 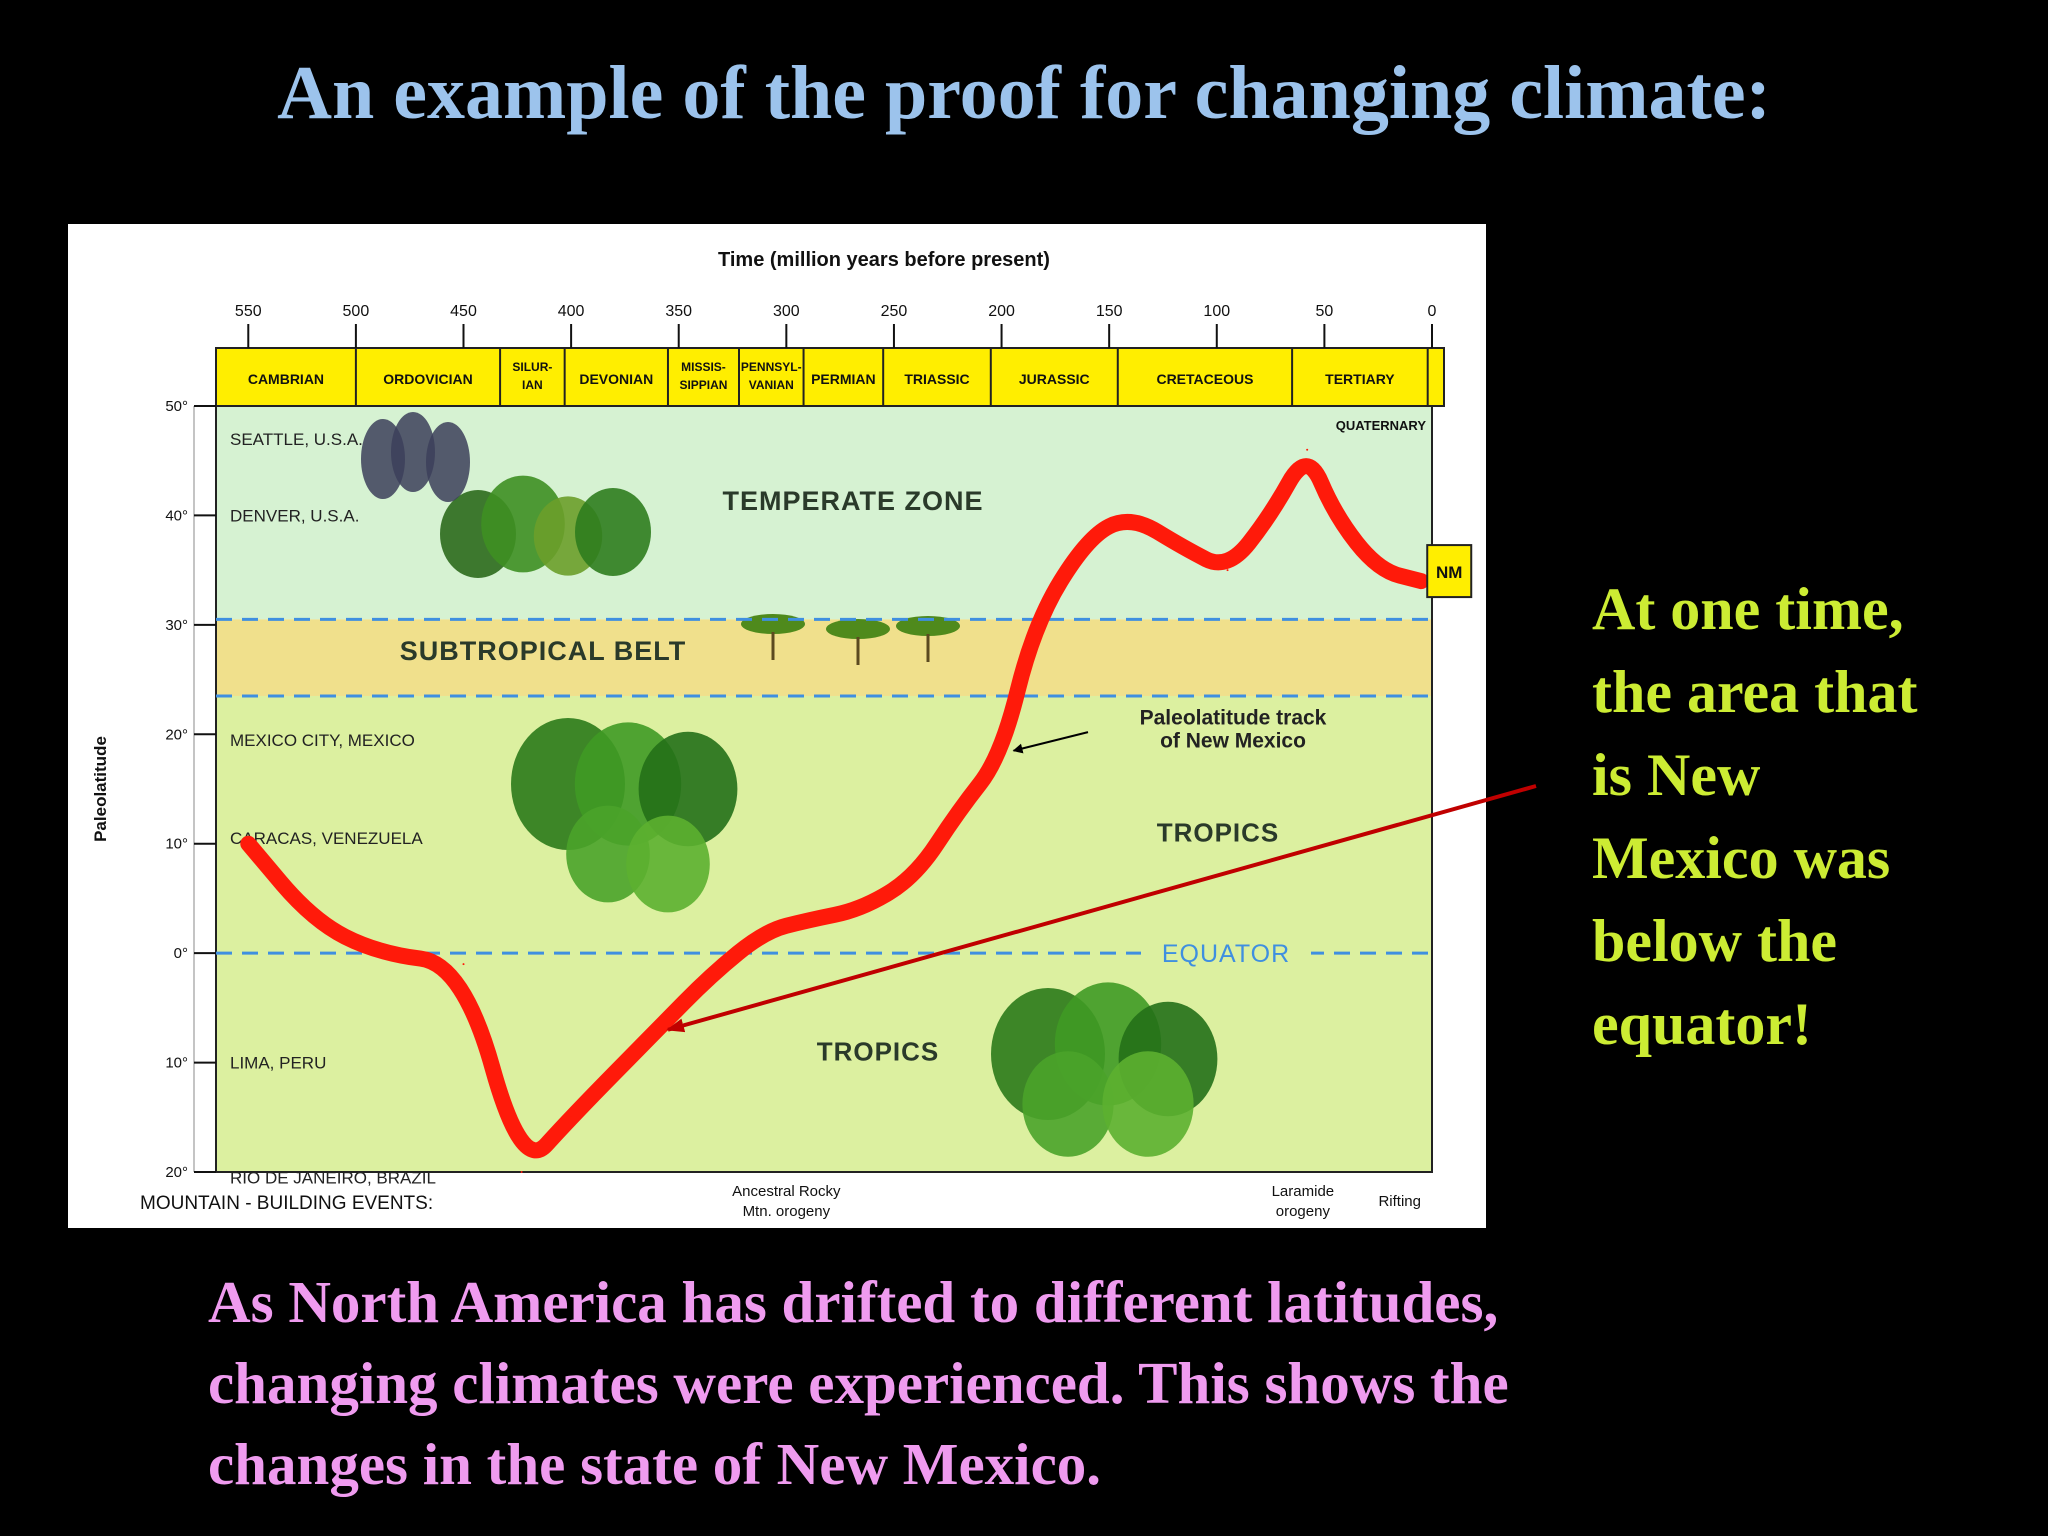 What do you see at coordinates (1449, 572) in the screenshot?
I see `nm-marker-label: NM` at bounding box center [1449, 572].